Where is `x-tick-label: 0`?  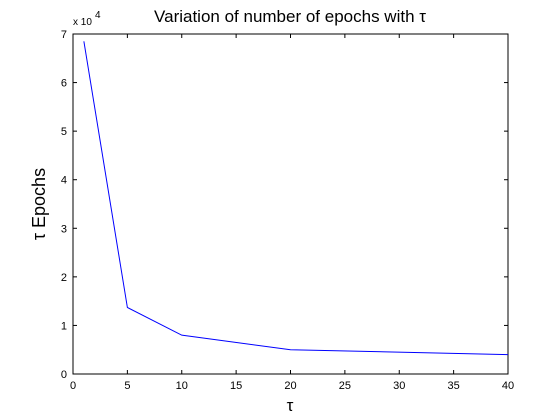 x-tick-label: 0 is located at coordinates (73, 386).